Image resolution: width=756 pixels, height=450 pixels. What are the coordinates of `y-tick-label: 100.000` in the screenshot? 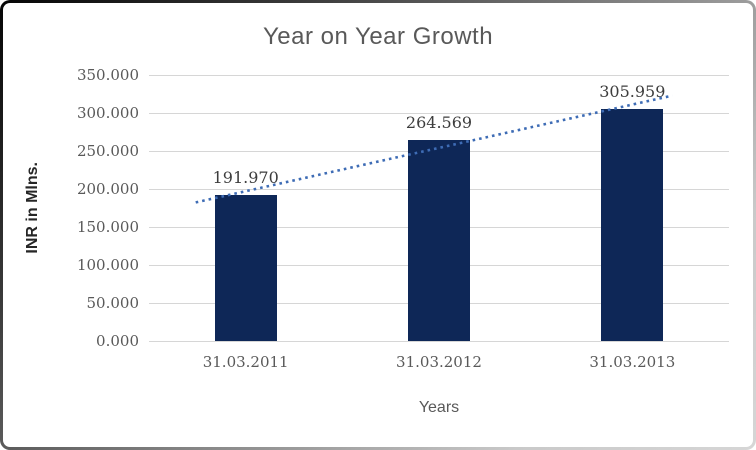 It's located at (107, 265).